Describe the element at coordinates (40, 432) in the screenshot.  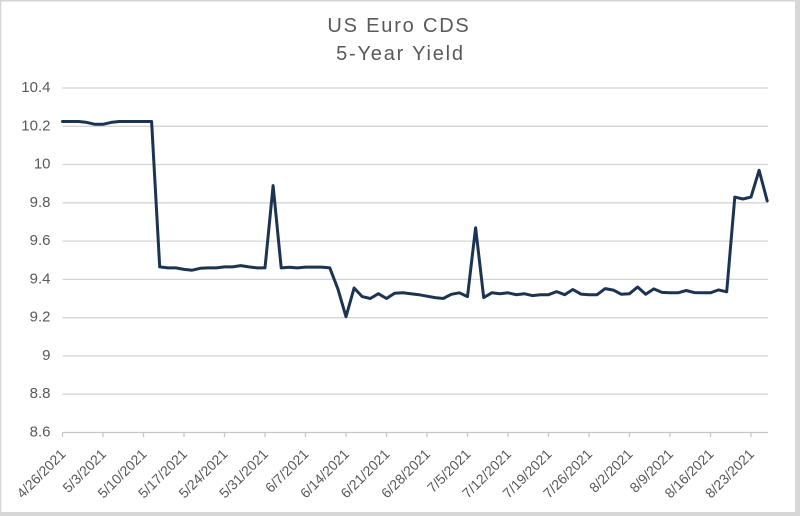
I see `svg-text: 8.6` at that location.